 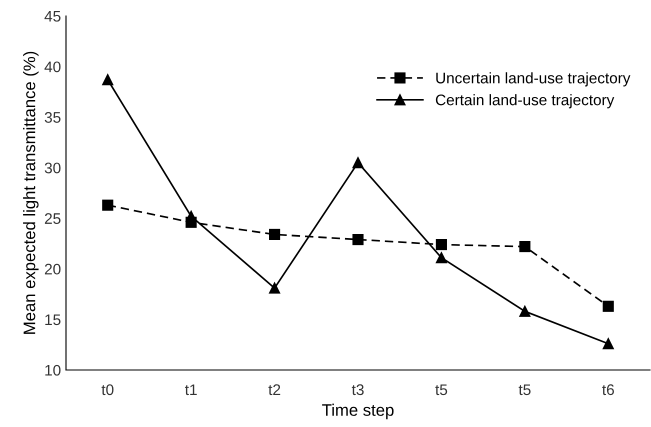 What do you see at coordinates (608, 390) in the screenshot?
I see `x-tick-label: t6` at bounding box center [608, 390].